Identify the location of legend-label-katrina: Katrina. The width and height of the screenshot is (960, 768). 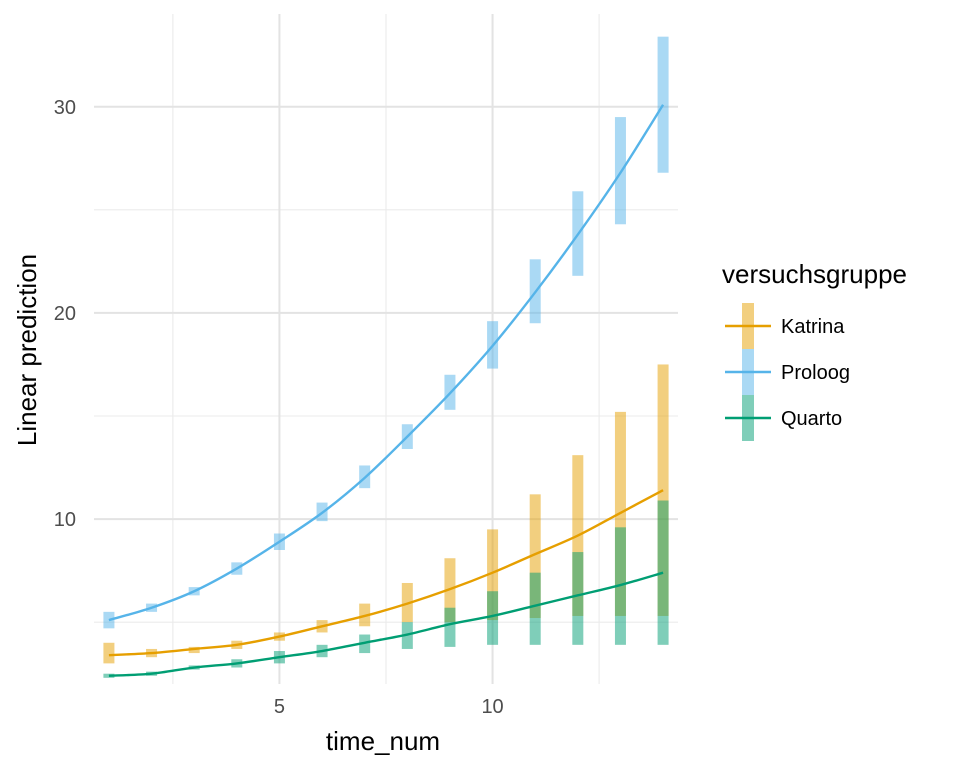
(813, 327).